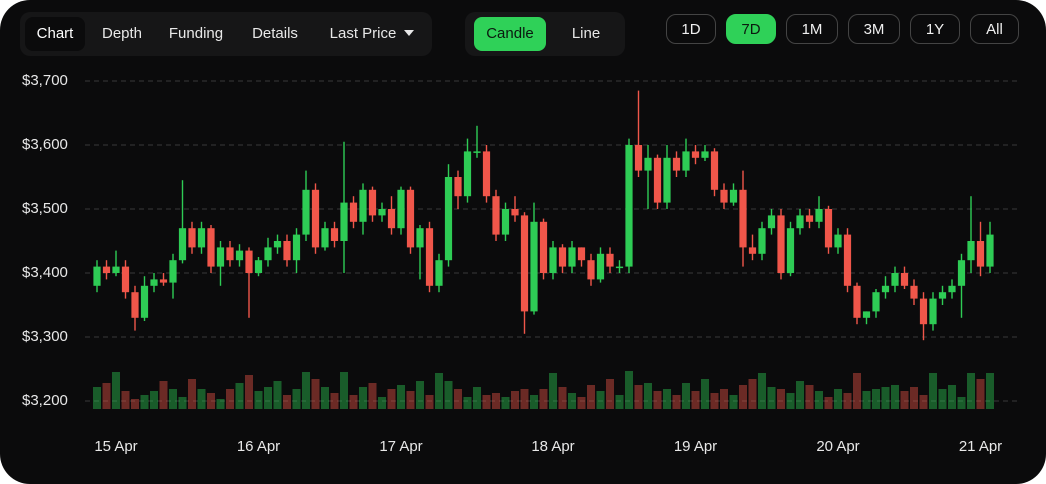 The image size is (1046, 484). Describe the element at coordinates (45, 208) in the screenshot. I see `y-tick-label: $3,500` at that location.